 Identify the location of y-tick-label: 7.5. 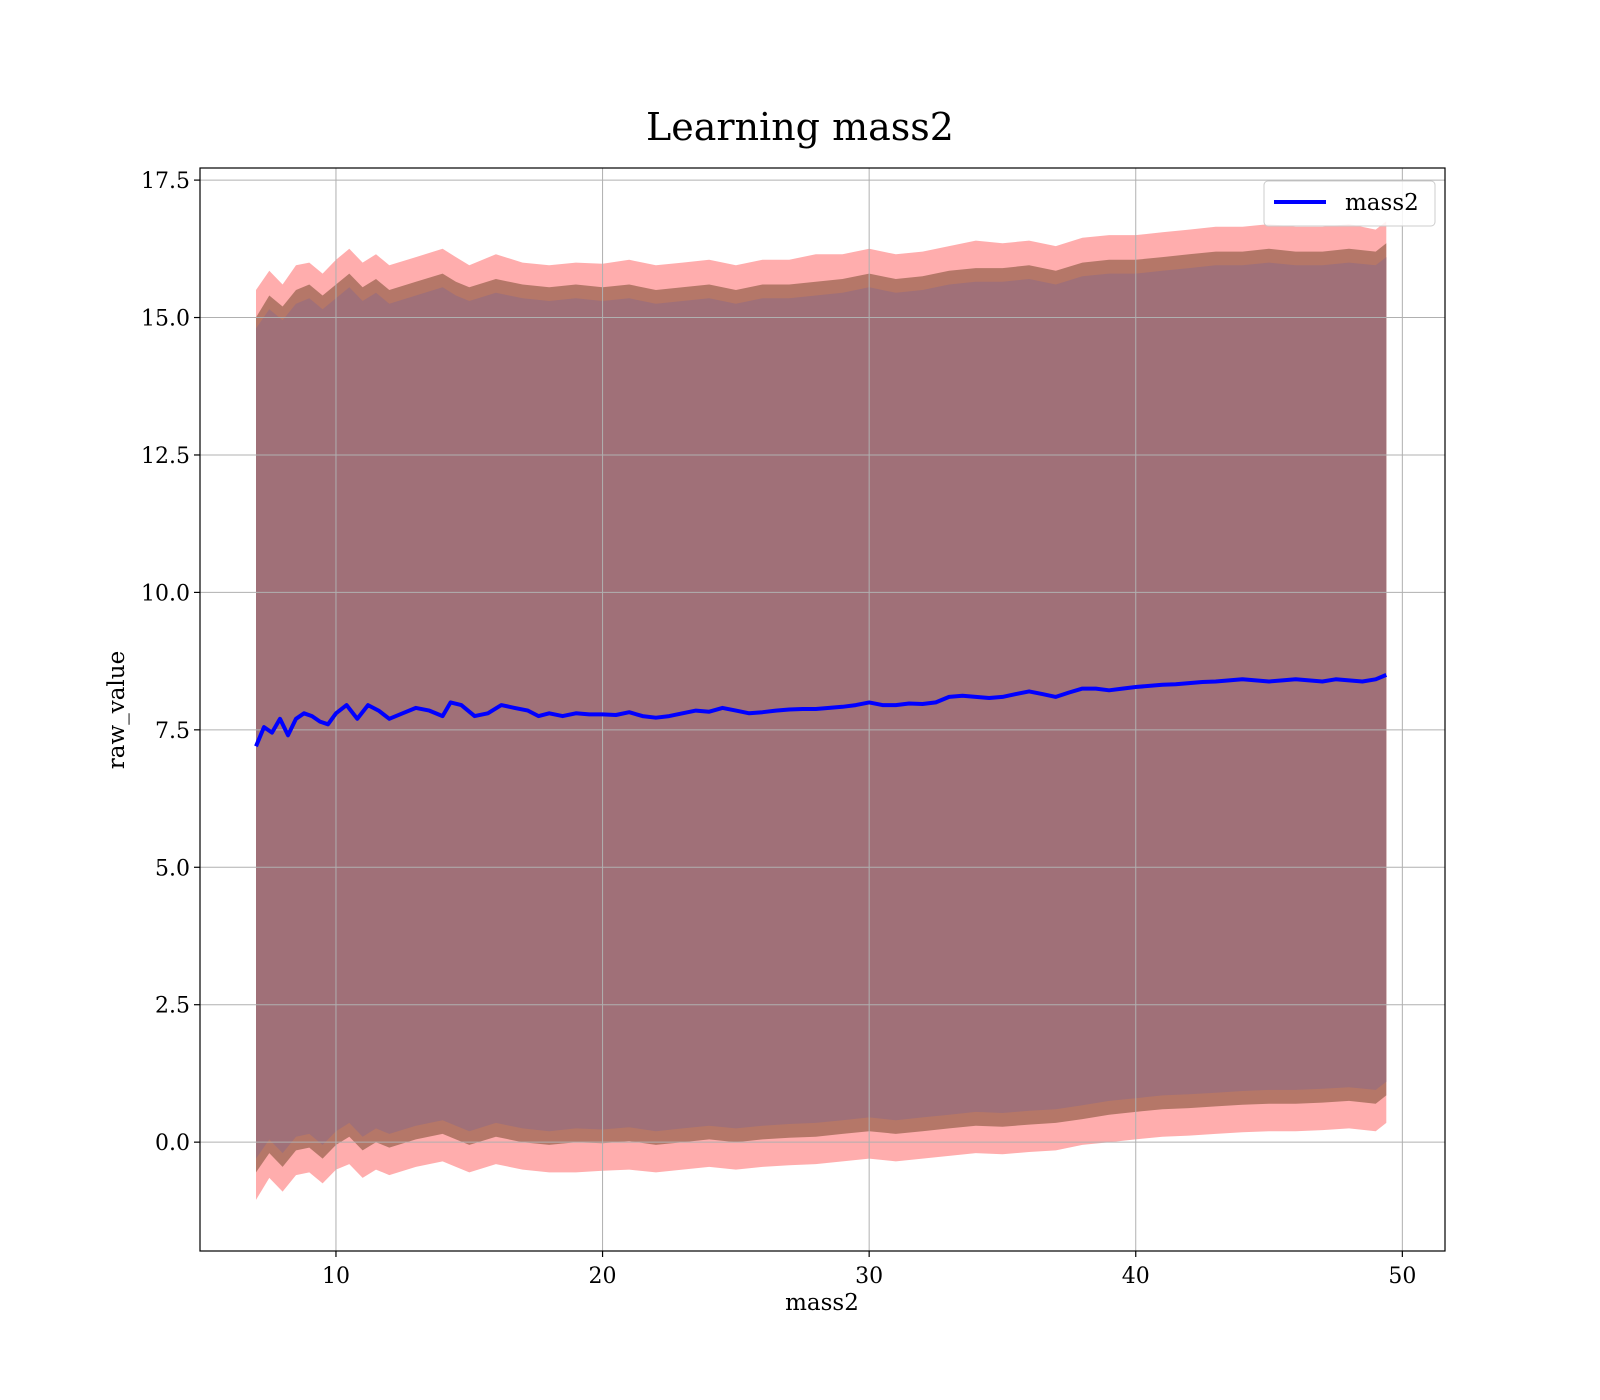
(172, 731).